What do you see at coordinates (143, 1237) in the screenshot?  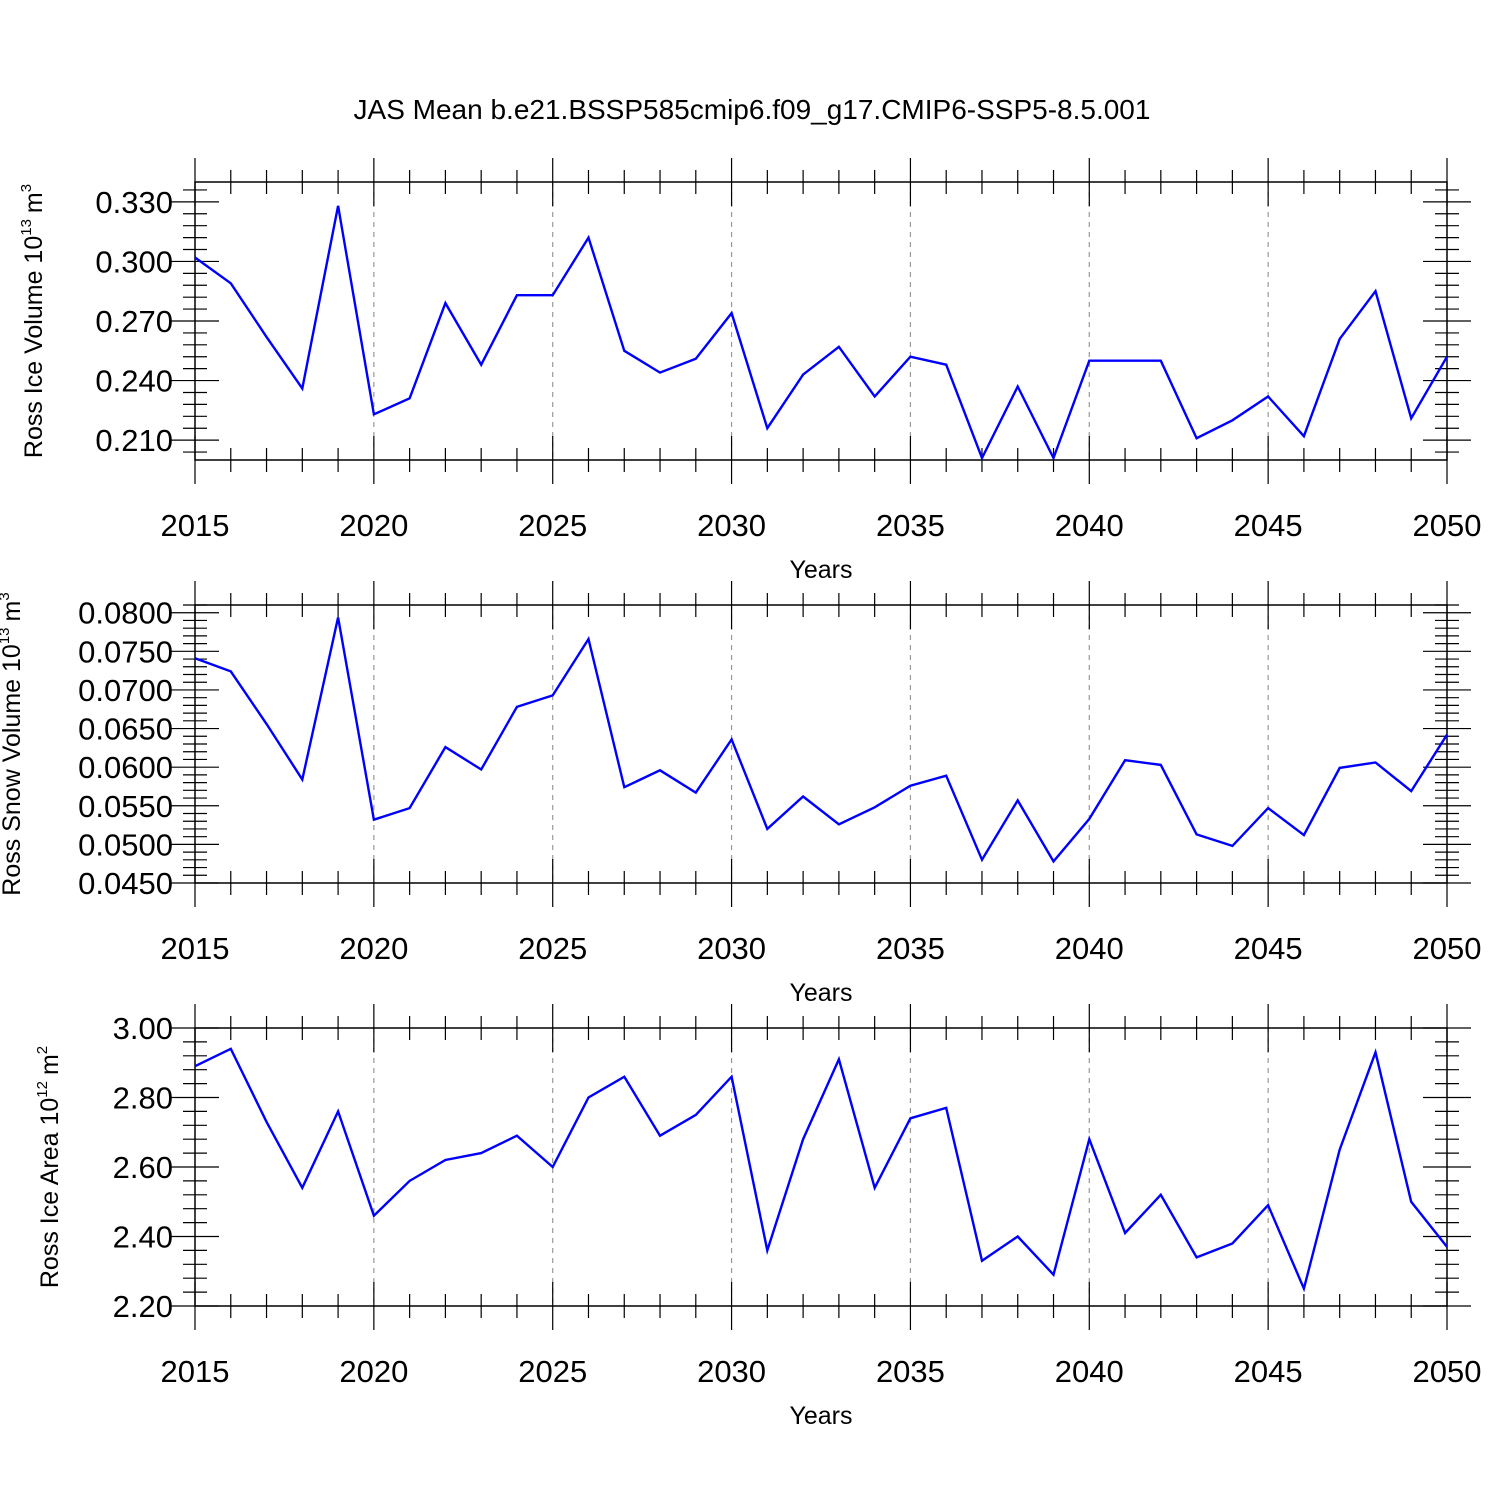 I see `y-tick-label: 2.40` at bounding box center [143, 1237].